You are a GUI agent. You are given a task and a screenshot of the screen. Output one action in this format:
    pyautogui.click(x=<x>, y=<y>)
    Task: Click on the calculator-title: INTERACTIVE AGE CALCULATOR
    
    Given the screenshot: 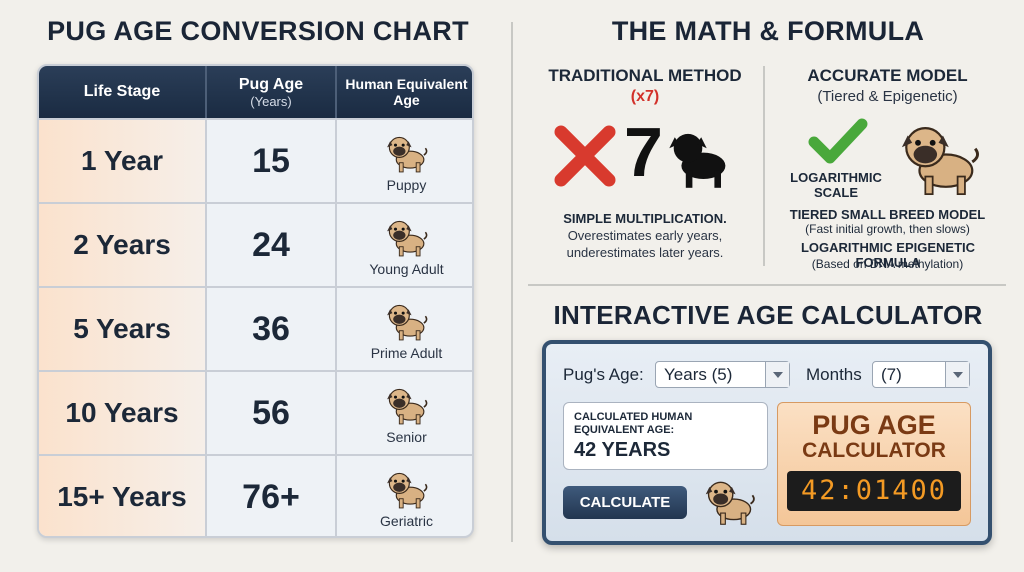 What is the action you would take?
    pyautogui.click(x=768, y=315)
    